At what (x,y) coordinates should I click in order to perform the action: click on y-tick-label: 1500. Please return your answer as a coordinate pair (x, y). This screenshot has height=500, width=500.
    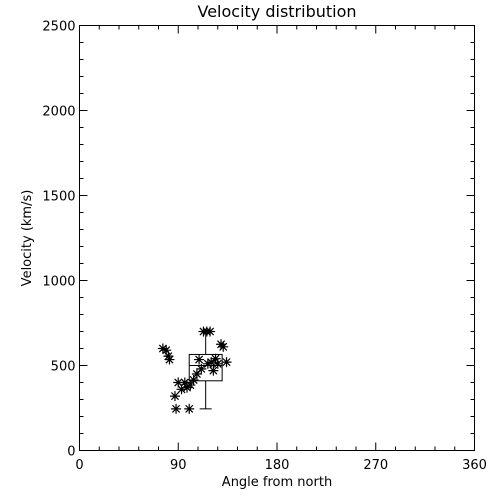
    Looking at the image, I should click on (58, 197).